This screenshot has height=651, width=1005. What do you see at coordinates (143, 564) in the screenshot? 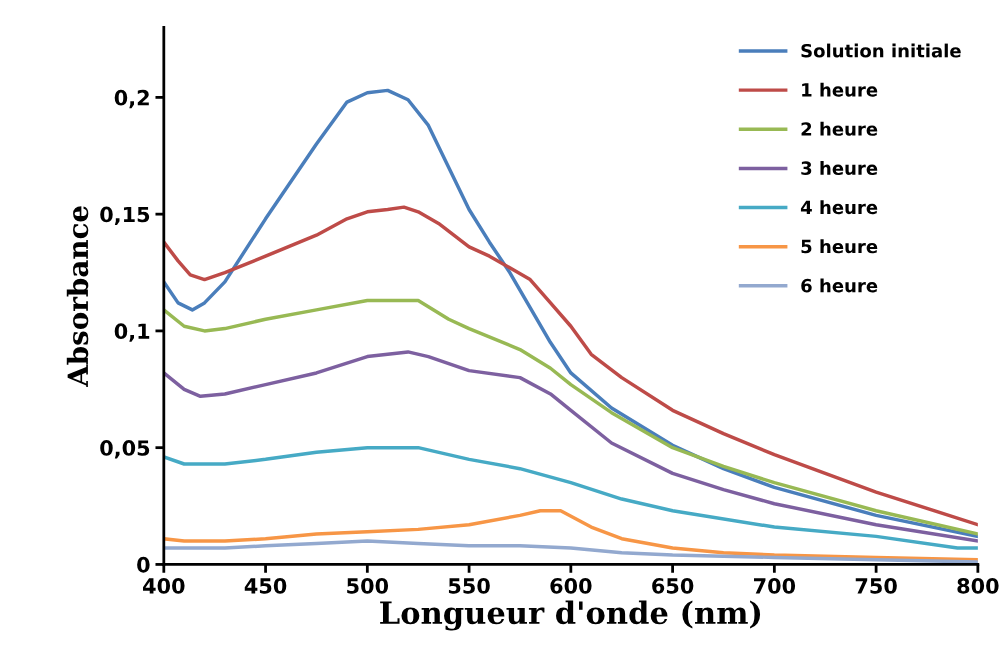
I see `y-tick-label: 0` at bounding box center [143, 564].